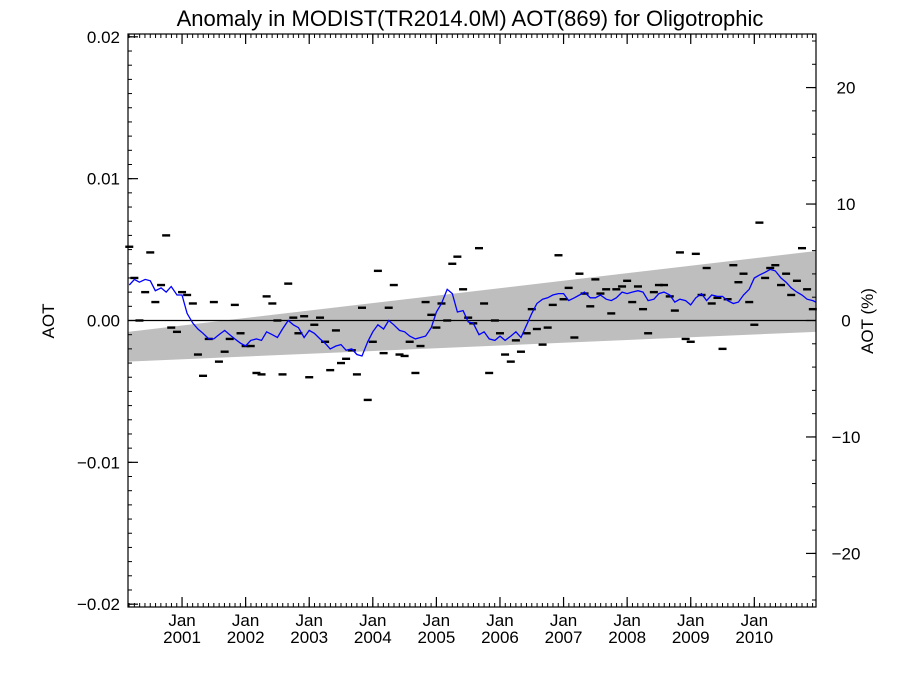 This screenshot has width=900, height=675. Describe the element at coordinates (627, 637) in the screenshot. I see `x-tick-label-year: 2008` at that location.